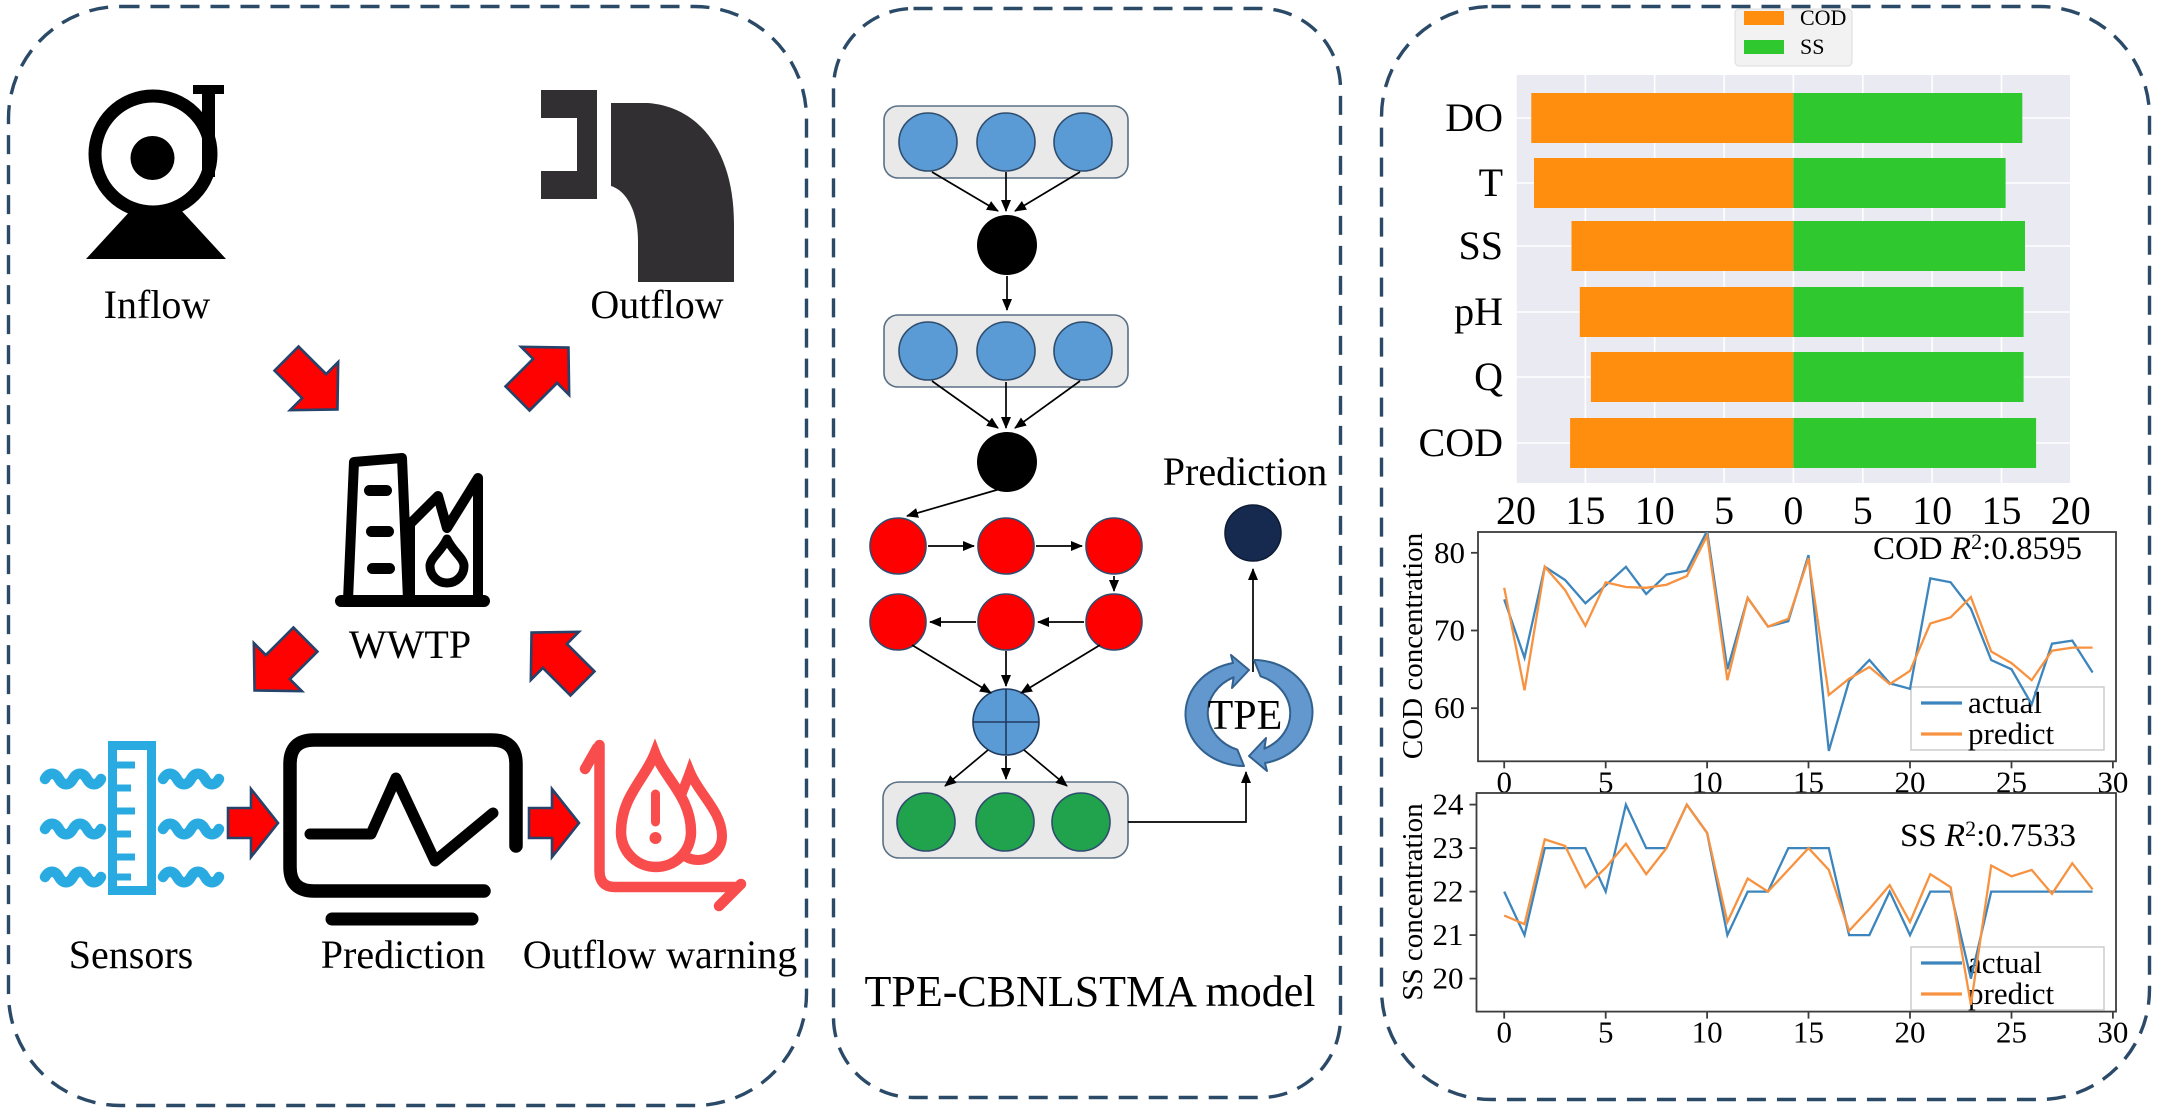 Image resolution: width=2157 pixels, height=1112 pixels. Describe the element at coordinates (1449, 707) in the screenshot. I see `svg-text: 60` at that location.